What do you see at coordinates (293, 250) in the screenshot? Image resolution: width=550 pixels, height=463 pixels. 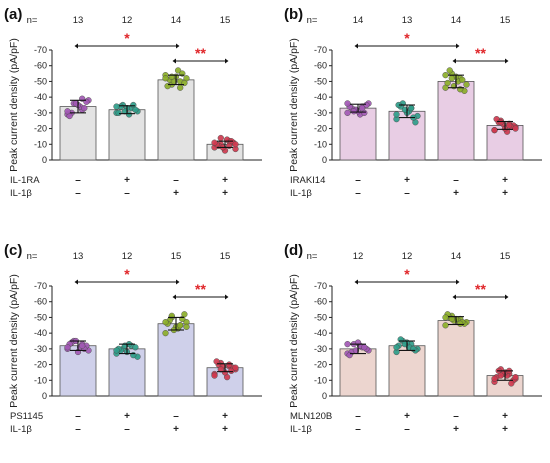 I see `panel-label: (d)` at bounding box center [293, 250].